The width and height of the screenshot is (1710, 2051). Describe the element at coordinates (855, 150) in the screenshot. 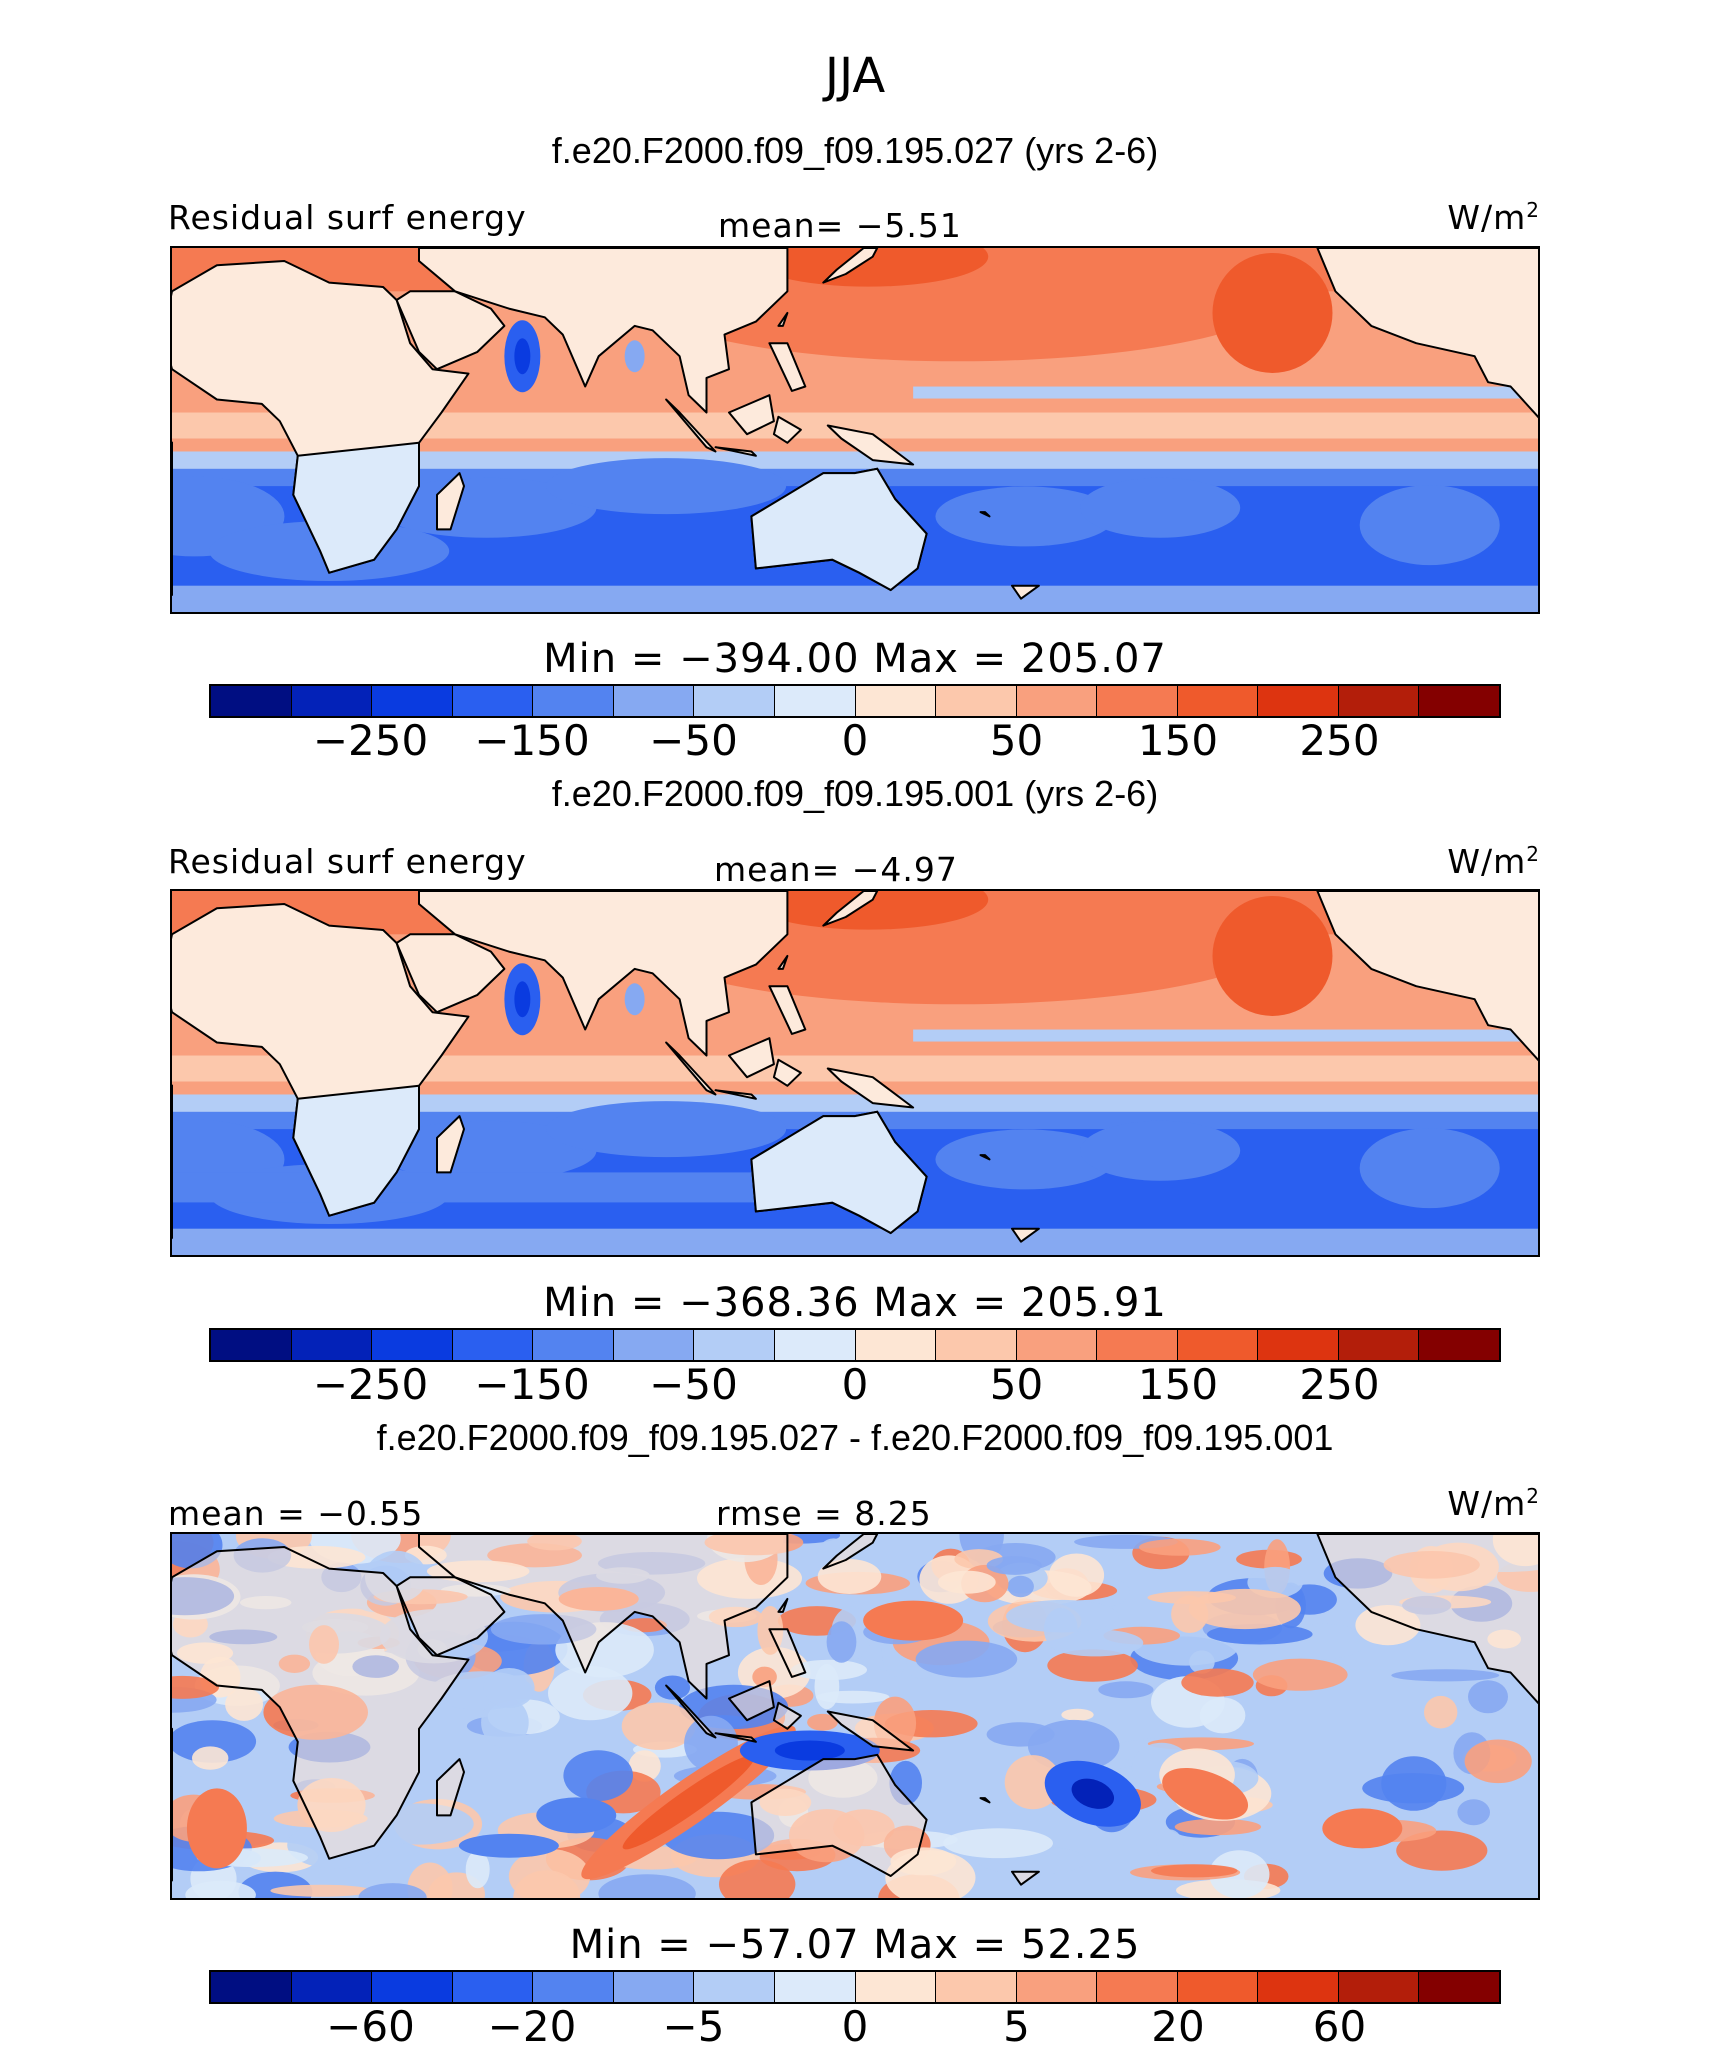

I see `panel-1-case-title: f.e20.F2000.f09_f09.195.027 (yrs 2-6)` at that location.